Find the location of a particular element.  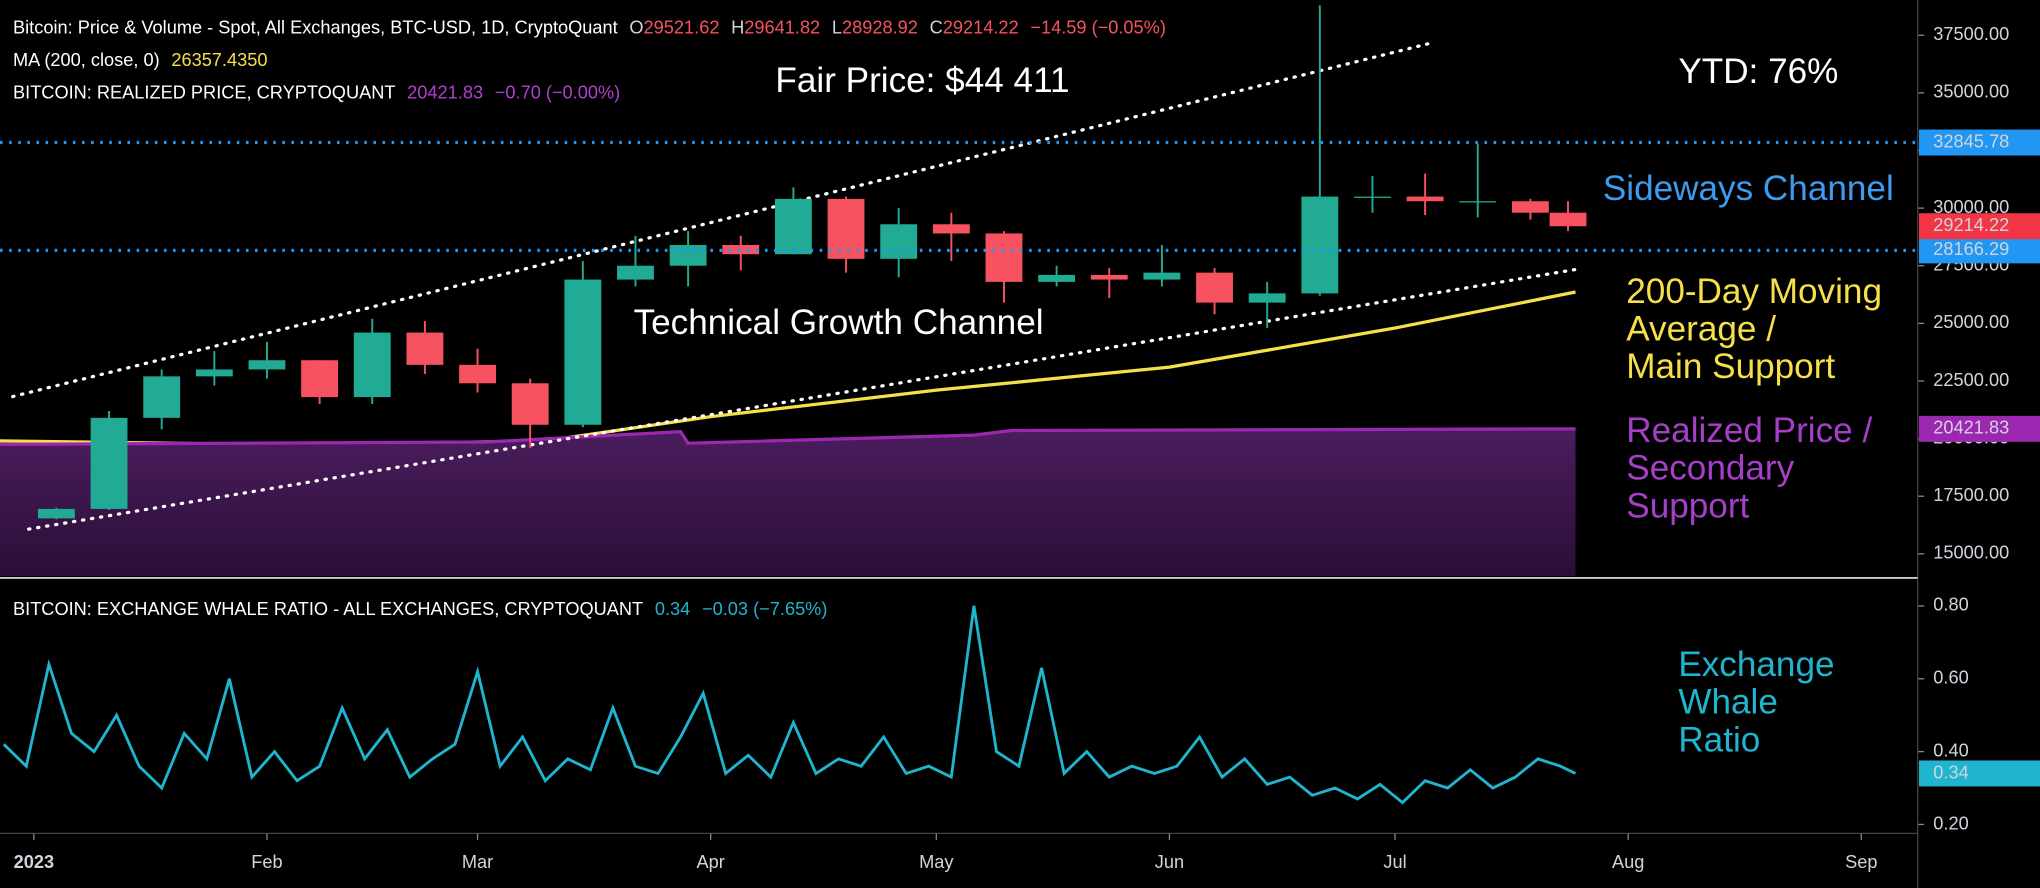

y-tick-label: 0.40 is located at coordinates (1950, 750).